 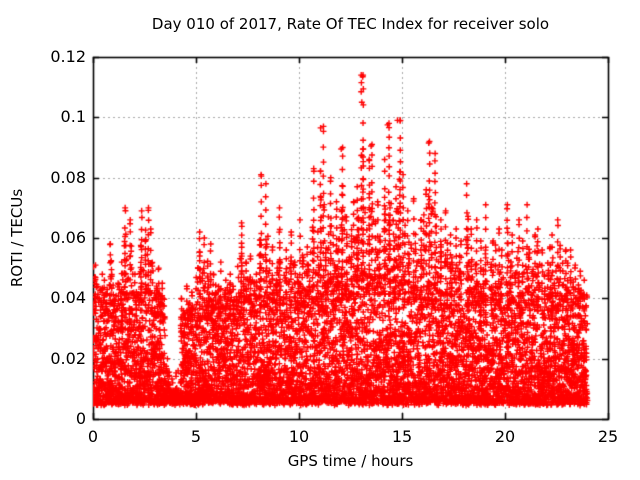 I want to click on x-axis-label: GPS time / hours, so click(x=350, y=461).